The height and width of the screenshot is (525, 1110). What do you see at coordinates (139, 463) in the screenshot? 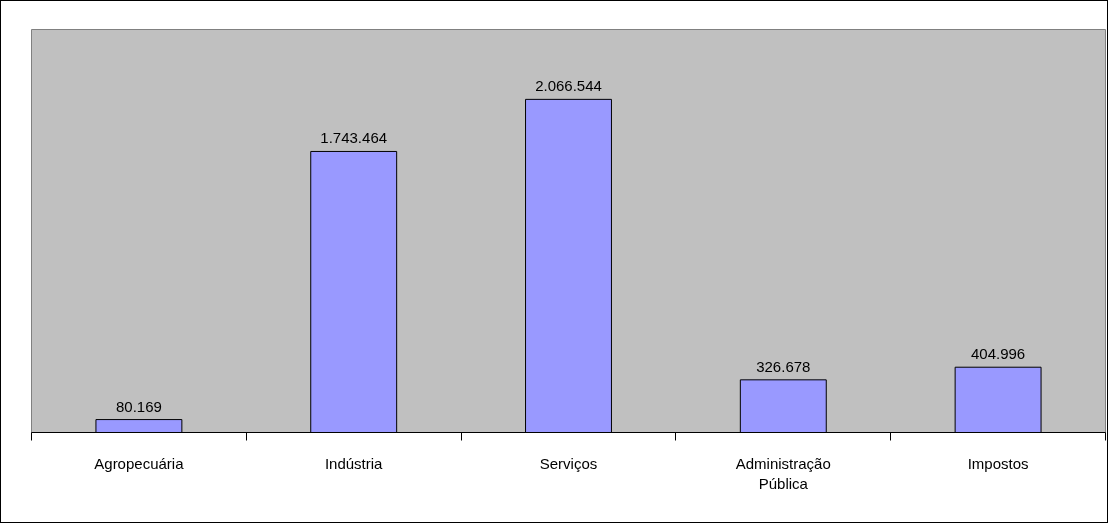
I see `x-tick-label: Agropecuária` at bounding box center [139, 463].